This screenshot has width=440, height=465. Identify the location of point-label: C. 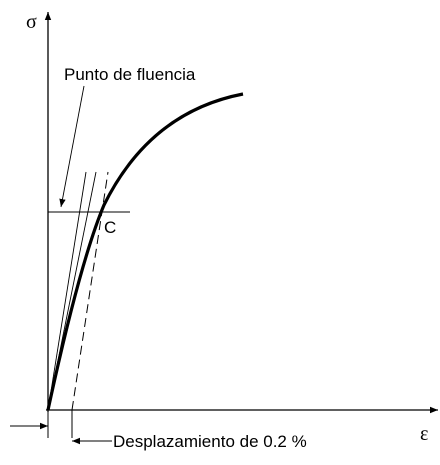
(110, 227).